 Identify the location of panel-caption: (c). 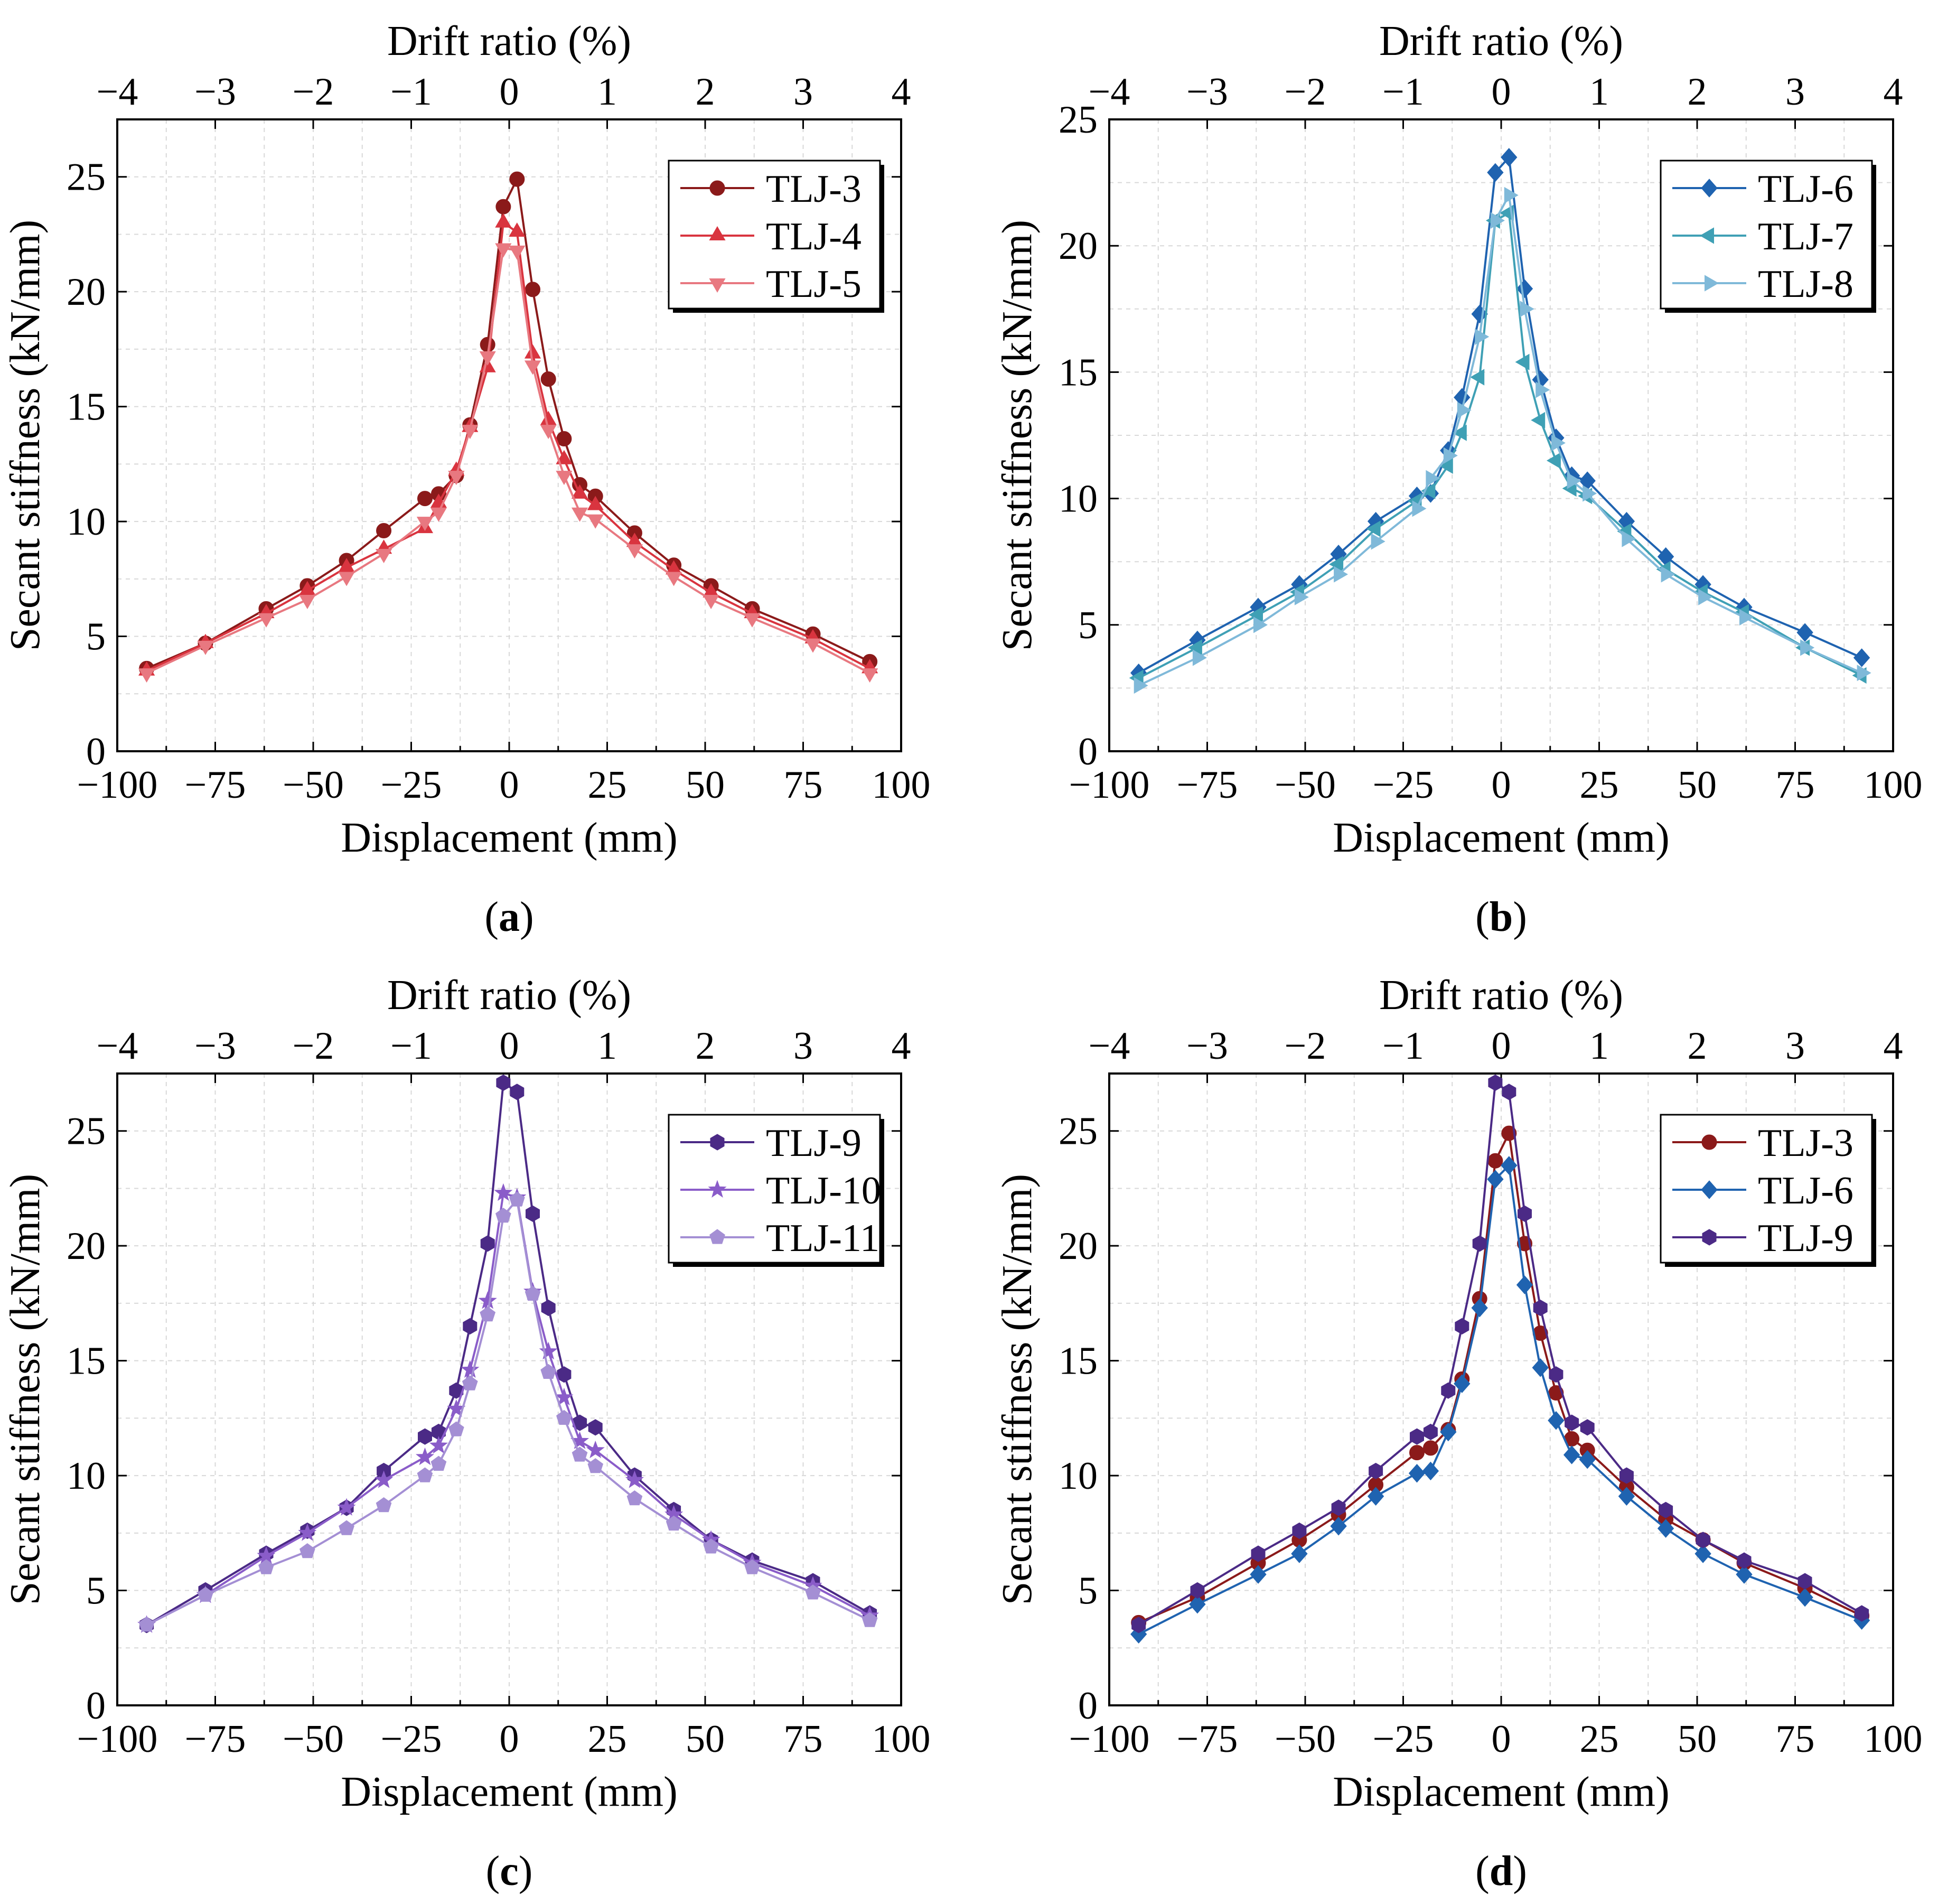
(510, 1871).